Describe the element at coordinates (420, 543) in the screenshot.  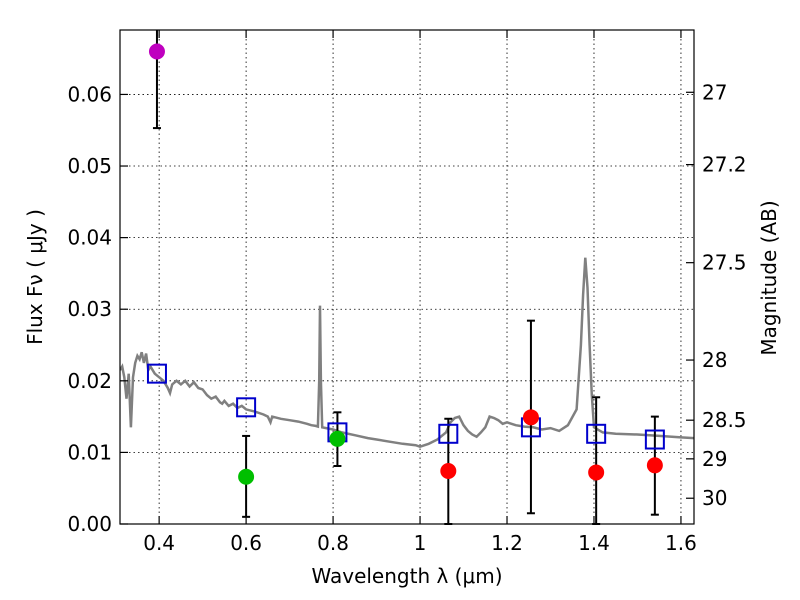
I see `x-tick-label: 1` at that location.